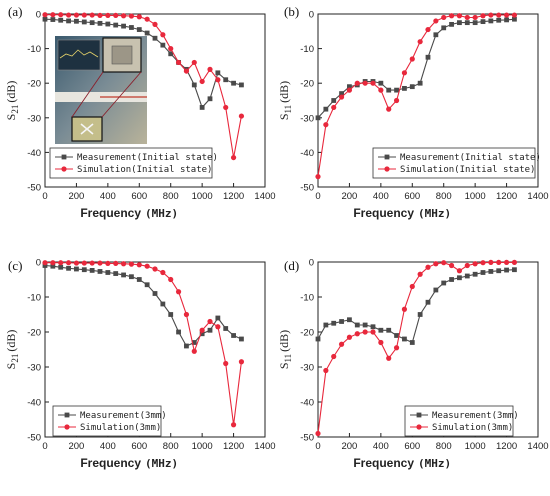 Image resolution: width=550 pixels, height=496 pixels. Describe the element at coordinates (12, 101) in the screenshot. I see `y-axis-label-text: S21 (dB)` at that location.